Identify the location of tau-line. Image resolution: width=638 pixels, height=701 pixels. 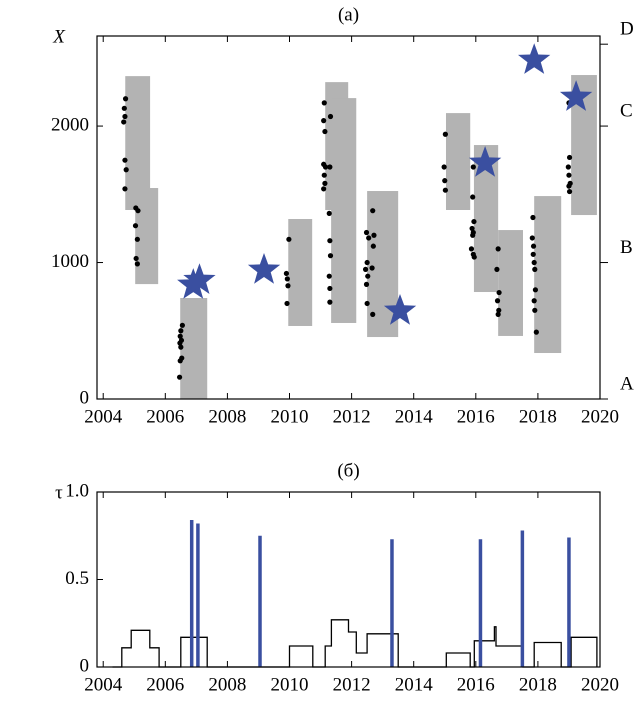
(355, 643).